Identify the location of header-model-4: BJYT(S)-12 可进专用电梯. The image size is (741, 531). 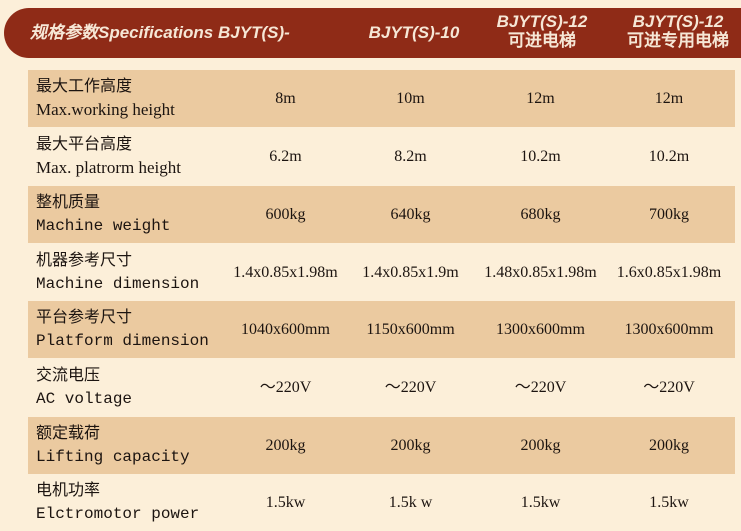
(678, 31).